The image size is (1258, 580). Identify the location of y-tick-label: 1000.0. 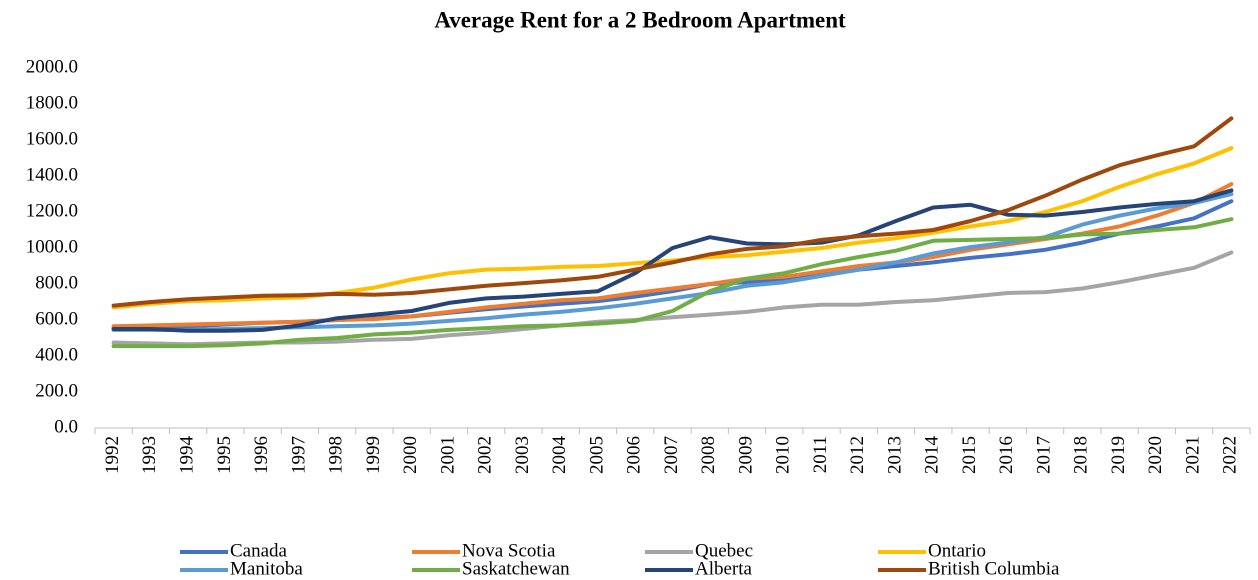
(52, 246).